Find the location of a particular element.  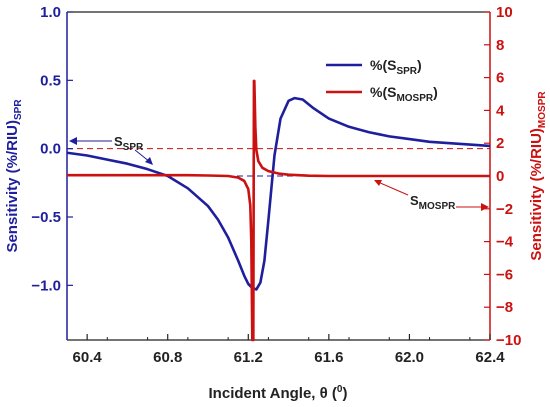

annotation-mospr-sub: MOSPR is located at coordinates (437, 206).